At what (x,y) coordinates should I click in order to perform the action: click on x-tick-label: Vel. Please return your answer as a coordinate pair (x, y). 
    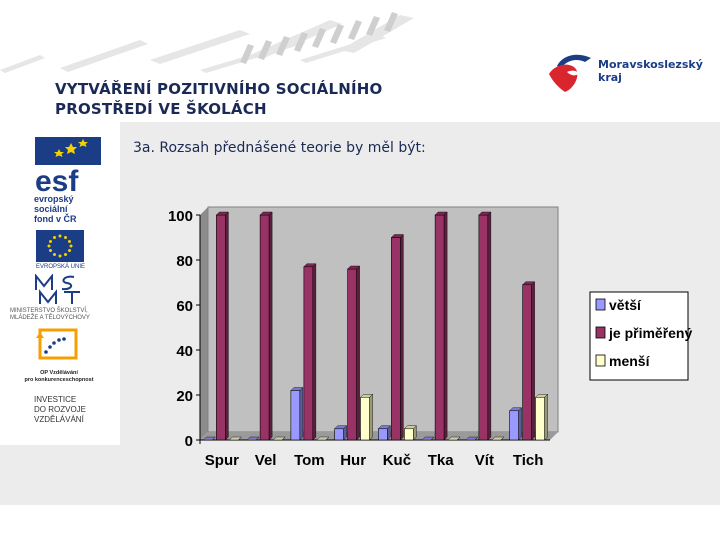
    Looking at the image, I should click on (266, 460).